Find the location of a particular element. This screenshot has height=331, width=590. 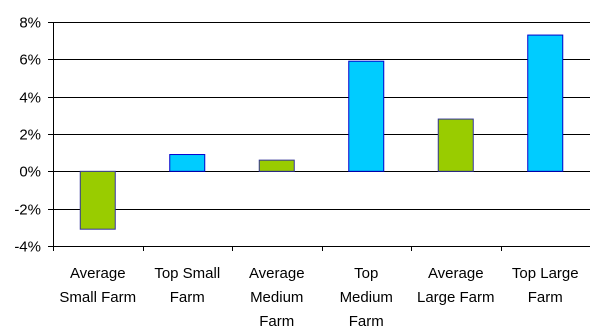

y-tick-label: 8% is located at coordinates (30, 23).